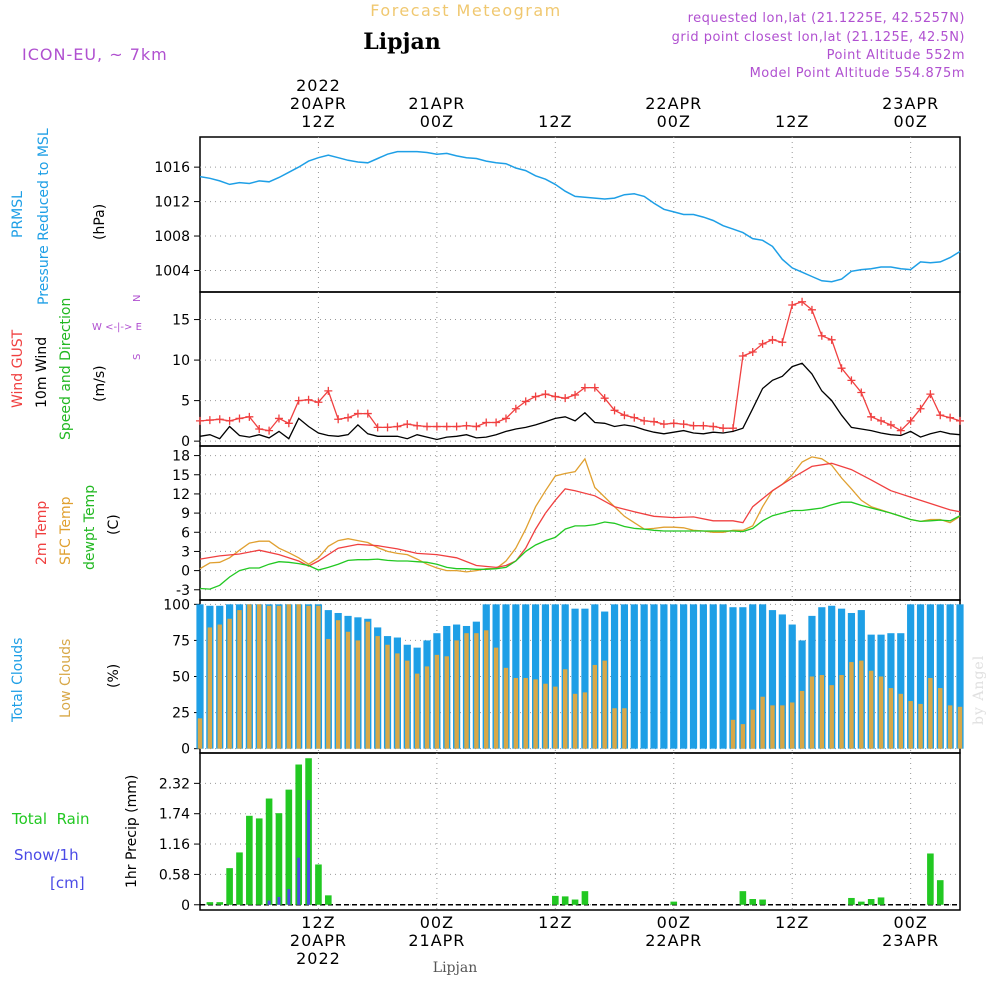 This screenshot has width=1000, height=1000. What do you see at coordinates (176, 605) in the screenshot?
I see `y-tick-label: 100` at bounding box center [176, 605].